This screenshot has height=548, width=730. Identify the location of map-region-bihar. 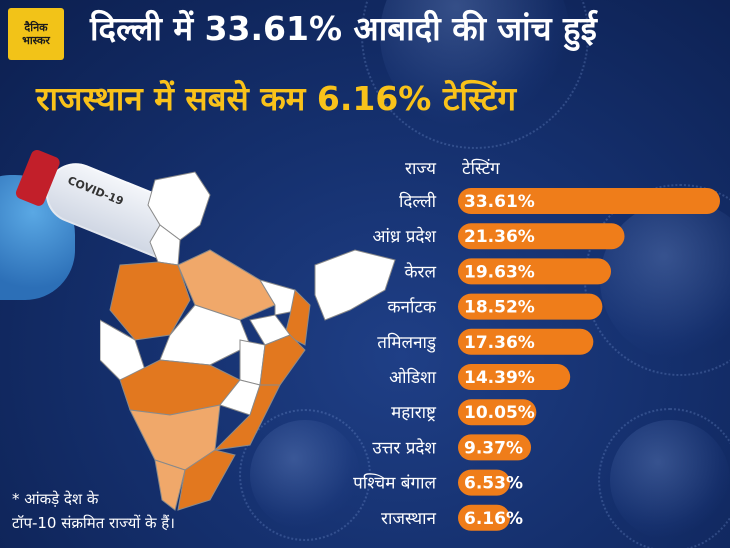
(279, 297).